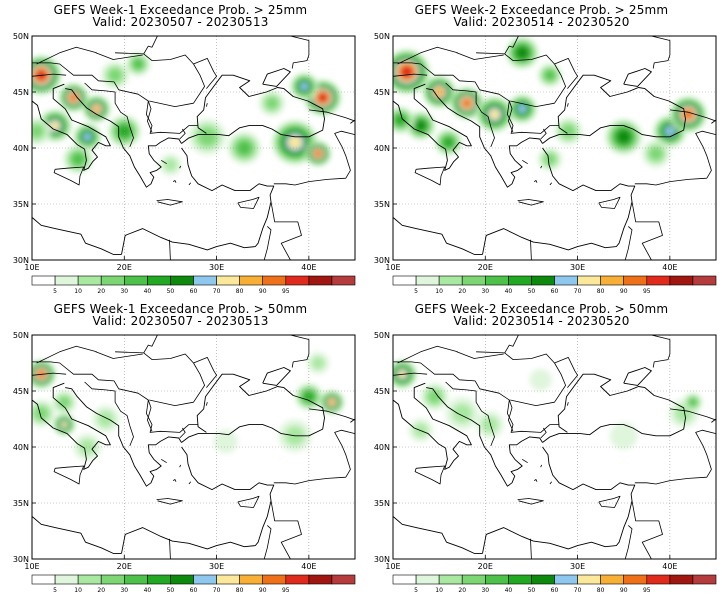 The image size is (722, 598). Describe the element at coordinates (216, 267) in the screenshot. I see `x-tick-label: 30E` at that location.